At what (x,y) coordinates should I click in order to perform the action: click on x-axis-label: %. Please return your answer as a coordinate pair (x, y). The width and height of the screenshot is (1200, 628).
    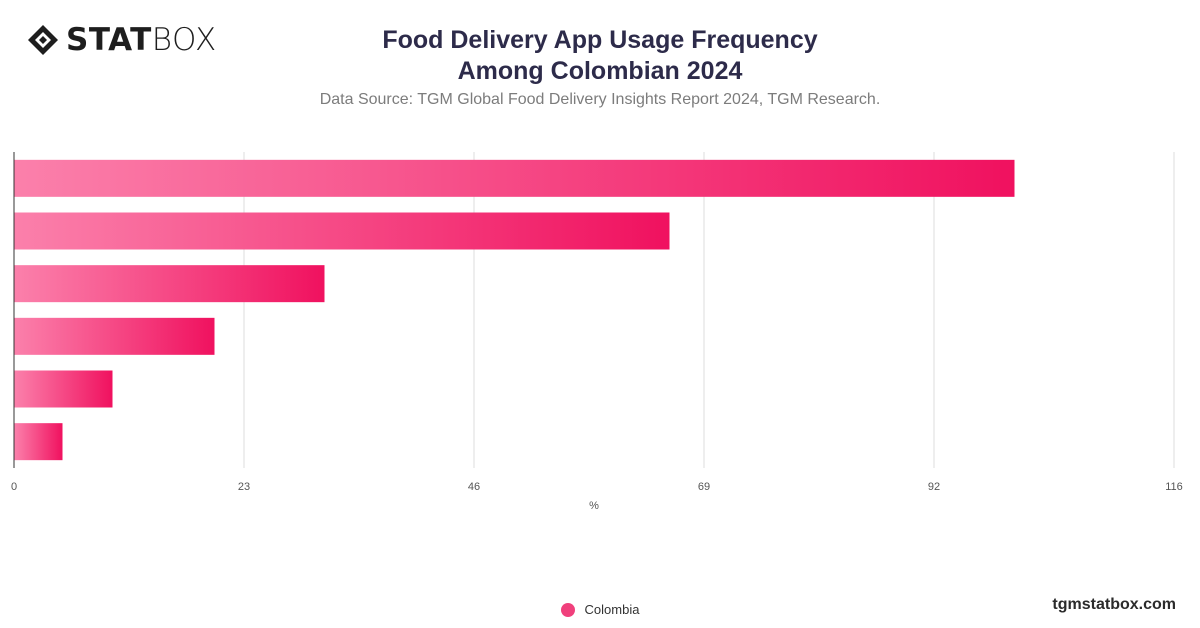
    Looking at the image, I should click on (594, 506).